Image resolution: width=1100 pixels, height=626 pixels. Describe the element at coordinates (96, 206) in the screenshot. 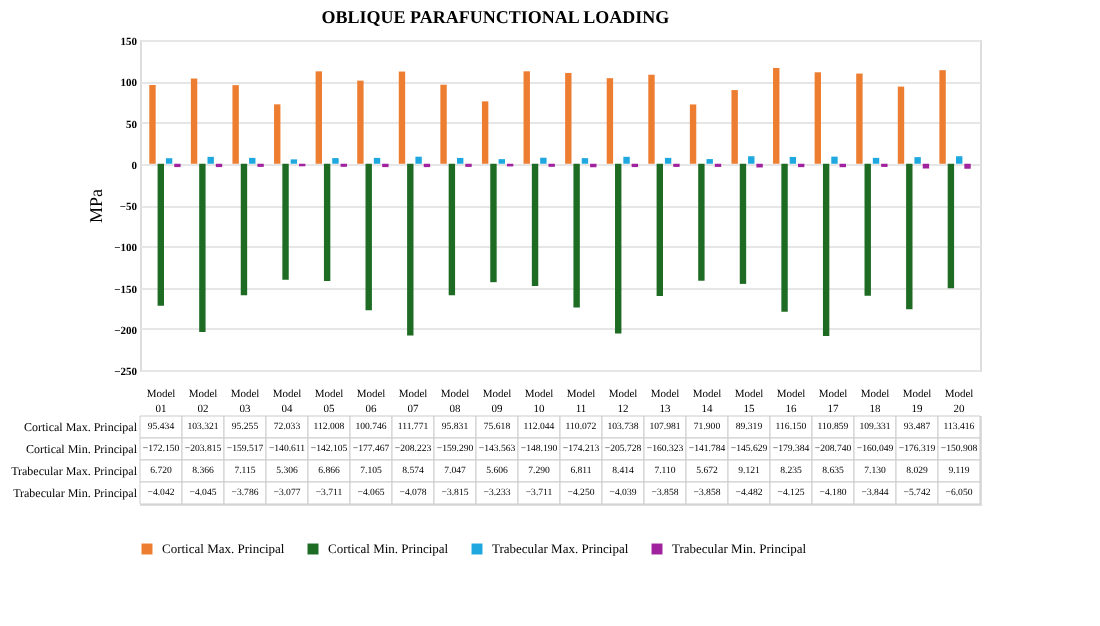

I see `y-axis-title: MPa` at that location.